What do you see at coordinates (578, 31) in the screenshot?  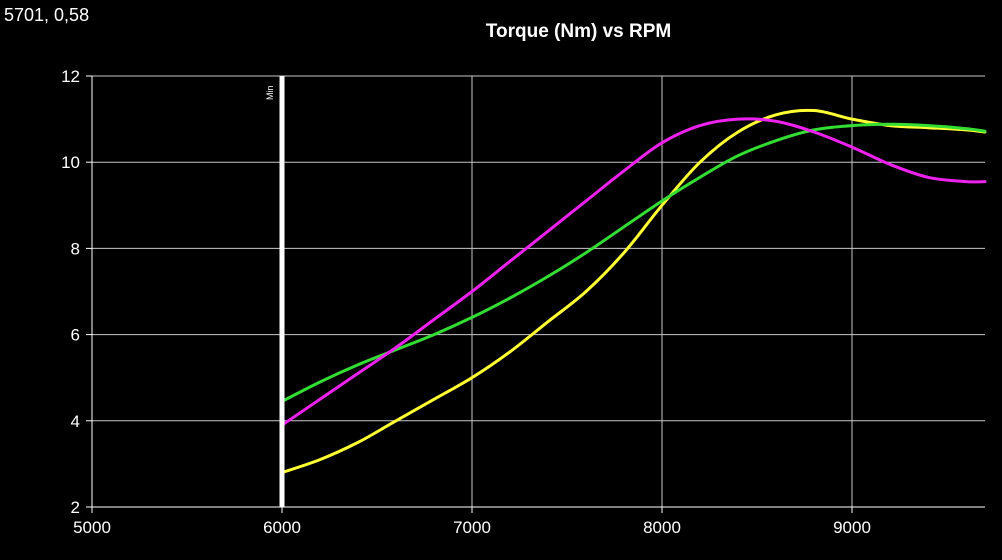 I see `chart-title: Torque (Nm) vs RPM` at bounding box center [578, 31].